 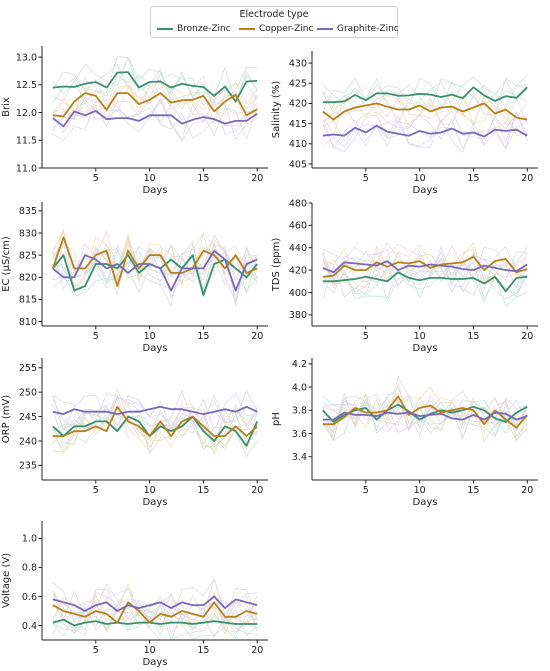 I want to click on y-tick-label: 425, so click(x=298, y=84).